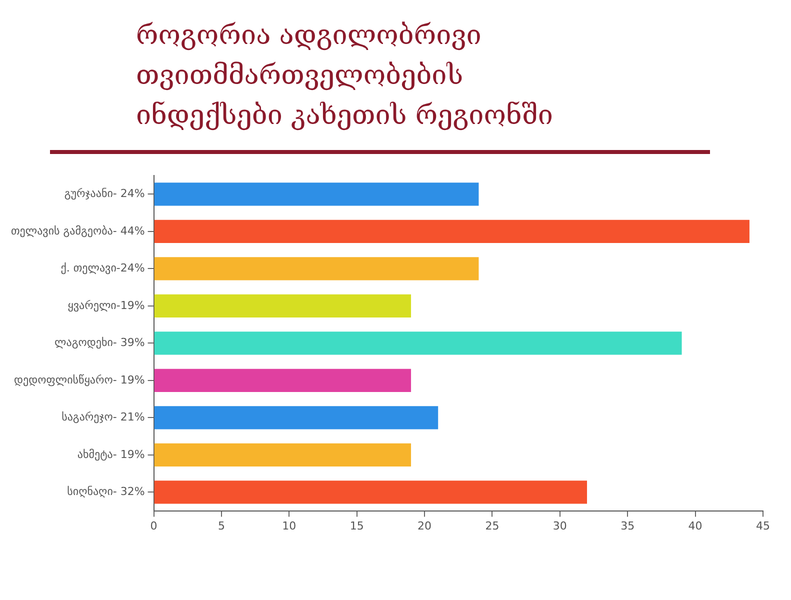 Image resolution: width=791 pixels, height=600 pixels. What do you see at coordinates (106, 305) in the screenshot?
I see `y-tick-label: ყვარელი-19%` at bounding box center [106, 305].